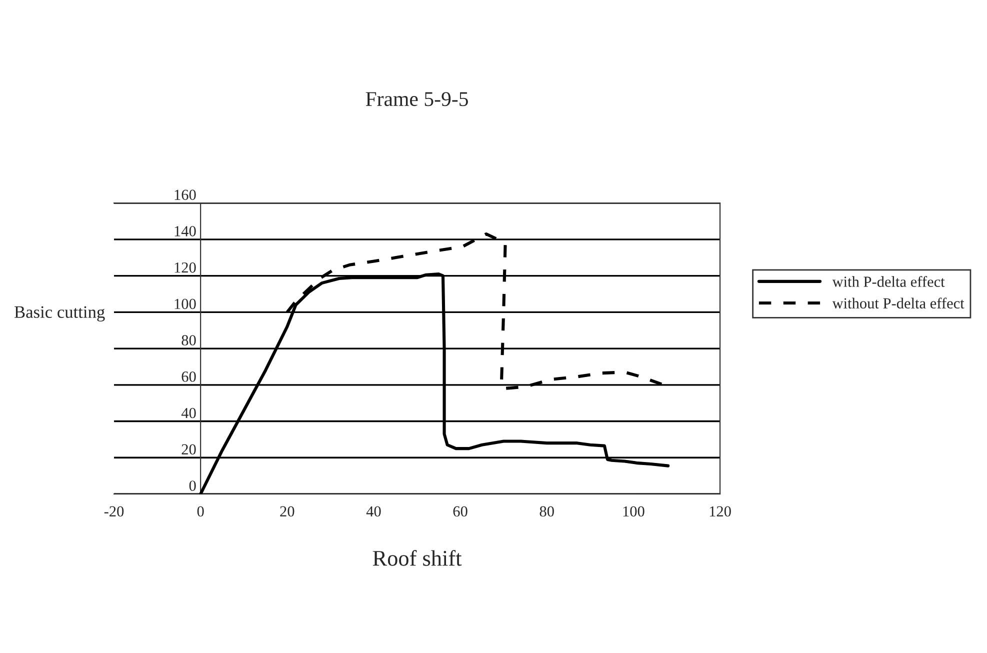 The image size is (987, 653). I want to click on y-tick-label: 100, so click(185, 304).